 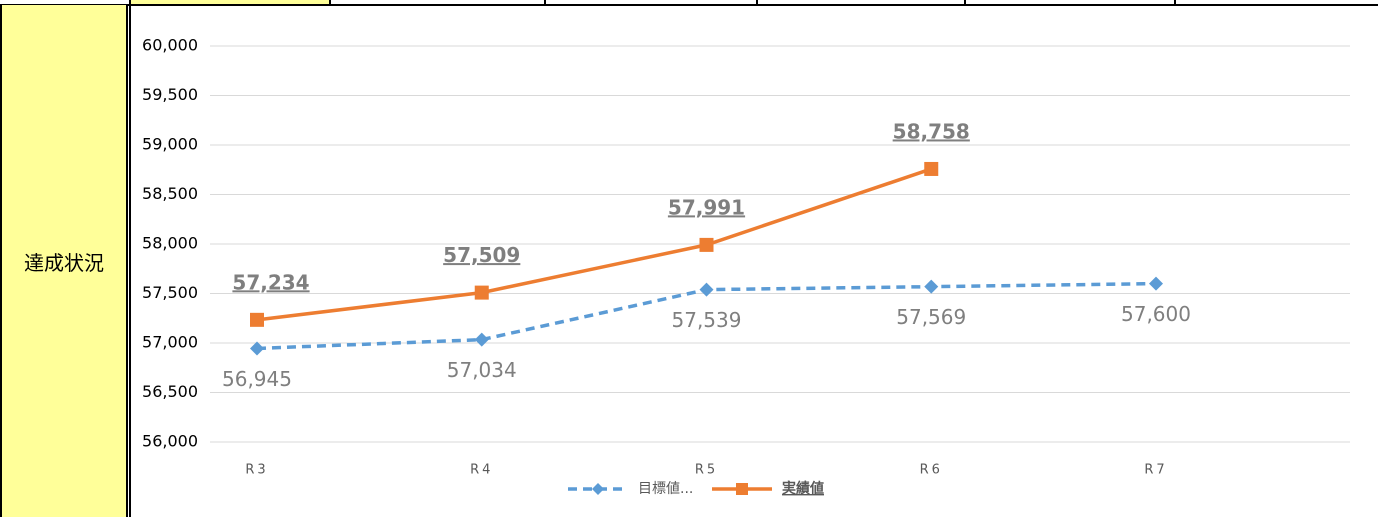 I want to click on data-label: 56,945, so click(x=257, y=379).